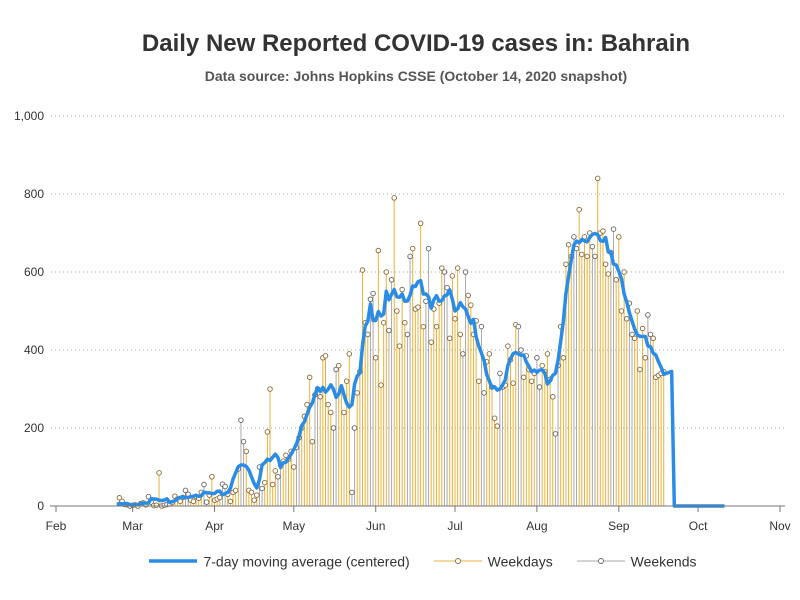  What do you see at coordinates (56, 526) in the screenshot?
I see `x-tick-label: Feb` at bounding box center [56, 526].